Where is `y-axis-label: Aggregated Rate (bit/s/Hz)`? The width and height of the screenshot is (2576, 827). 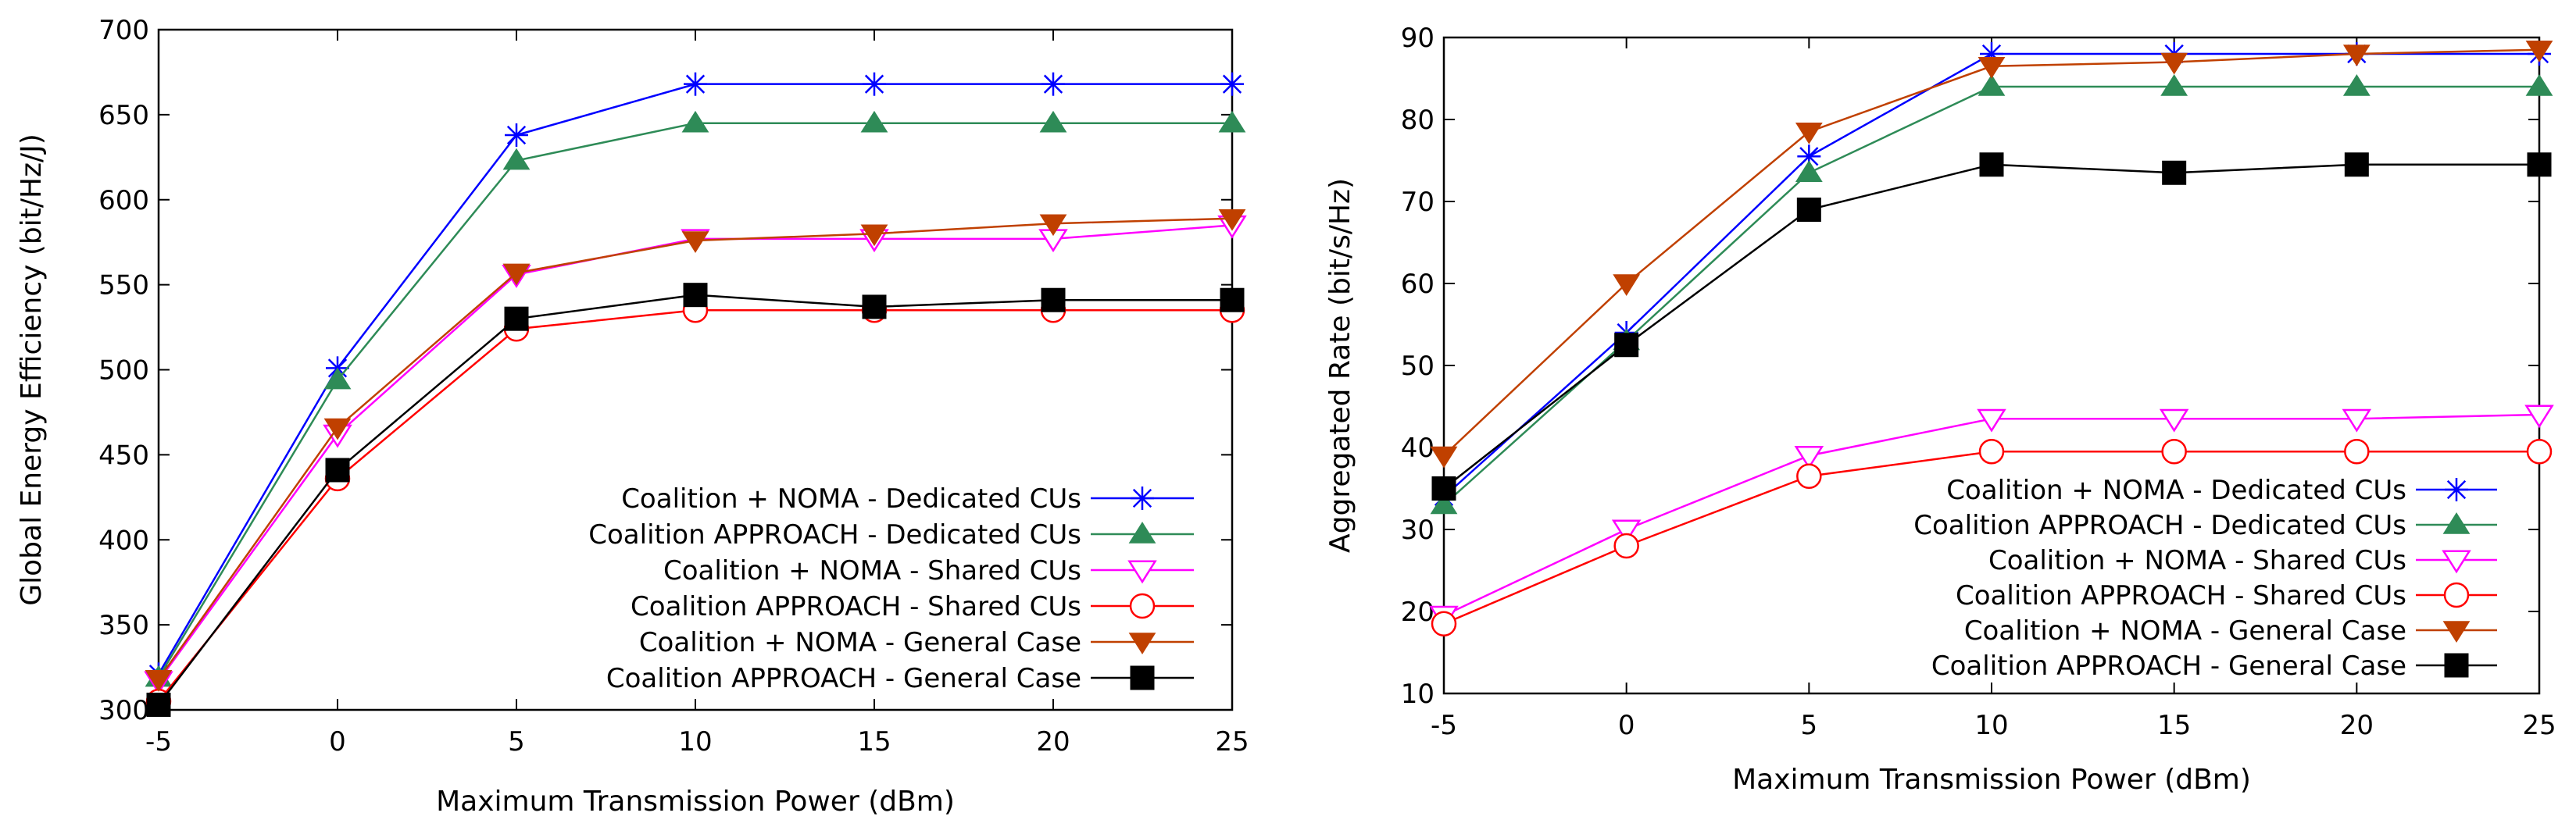 y-axis-label: Aggregated Rate (bit/s/Hz) is located at coordinates (1340, 365).